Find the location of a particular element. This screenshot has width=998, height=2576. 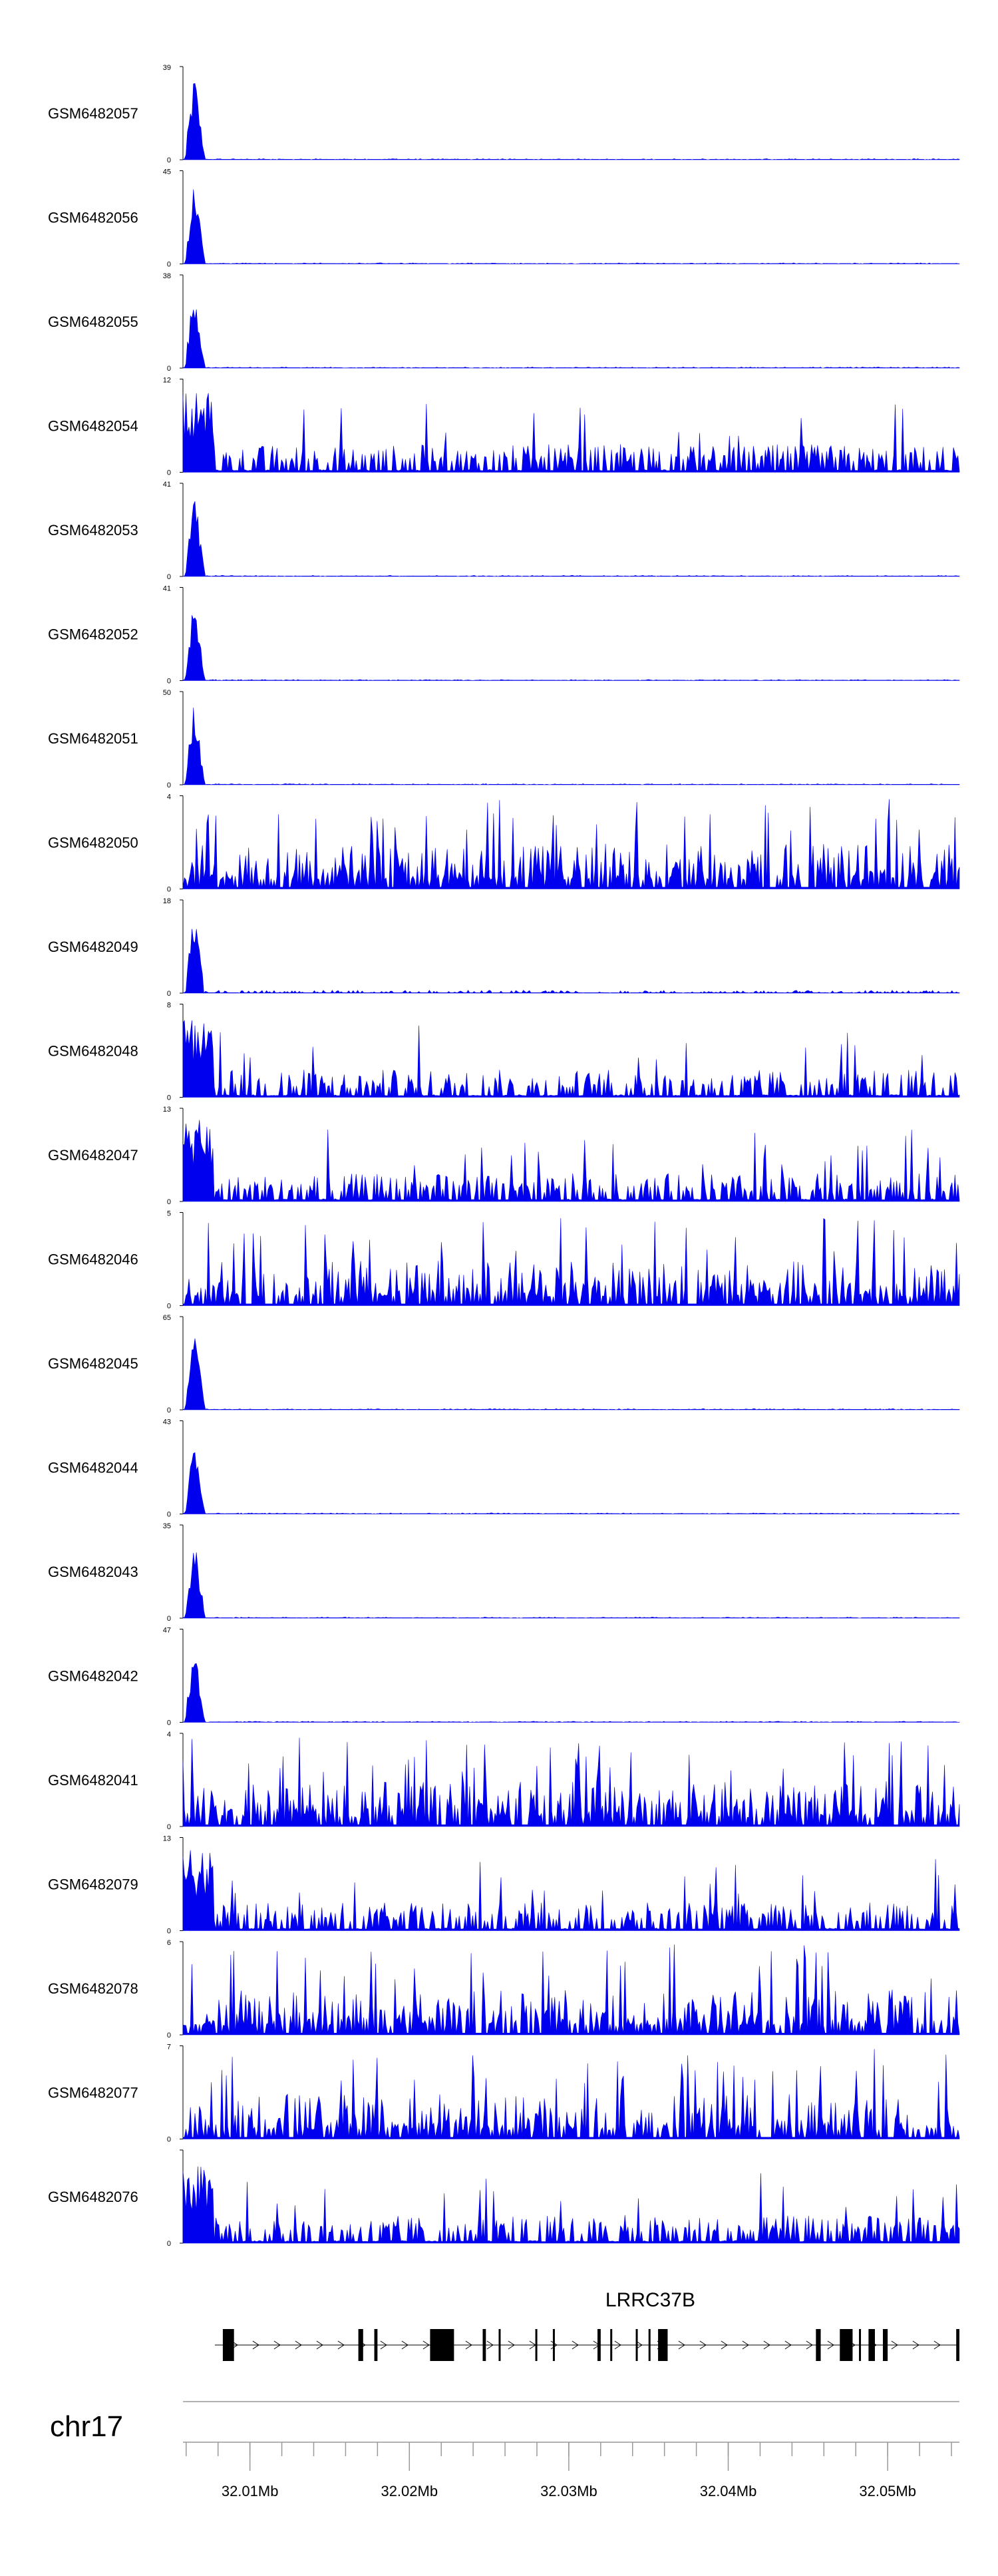

y-max-label: 65 is located at coordinates (167, 1318).